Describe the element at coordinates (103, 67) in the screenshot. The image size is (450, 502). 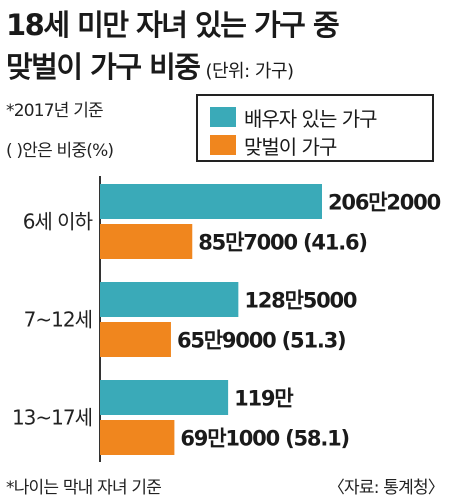
I see `chart-title-text: 맞벌이 가구 비중` at that location.